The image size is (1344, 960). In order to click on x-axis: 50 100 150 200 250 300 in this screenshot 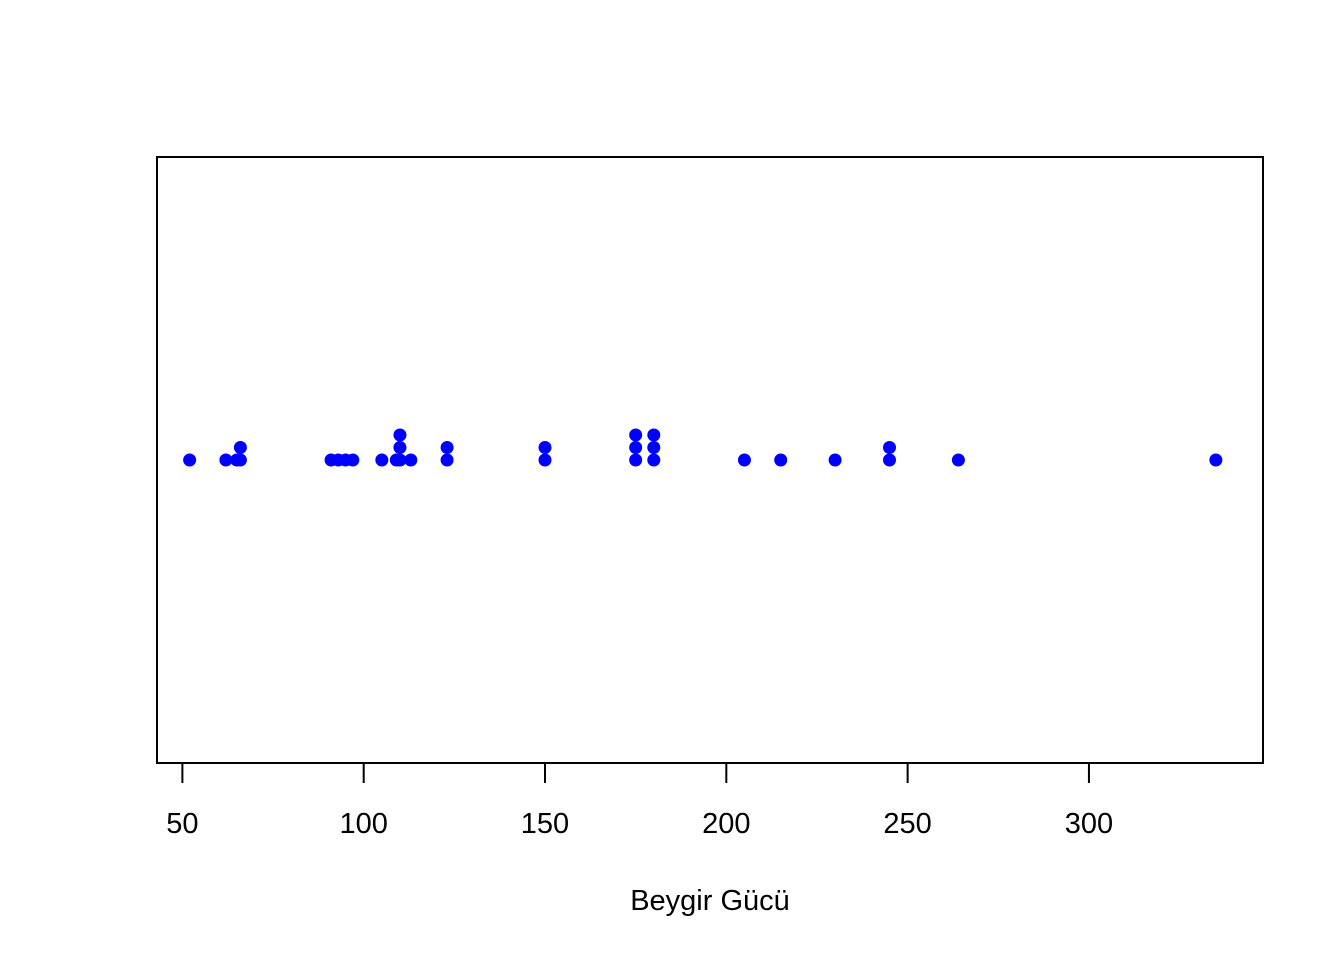, I will do `click(639, 801)`.